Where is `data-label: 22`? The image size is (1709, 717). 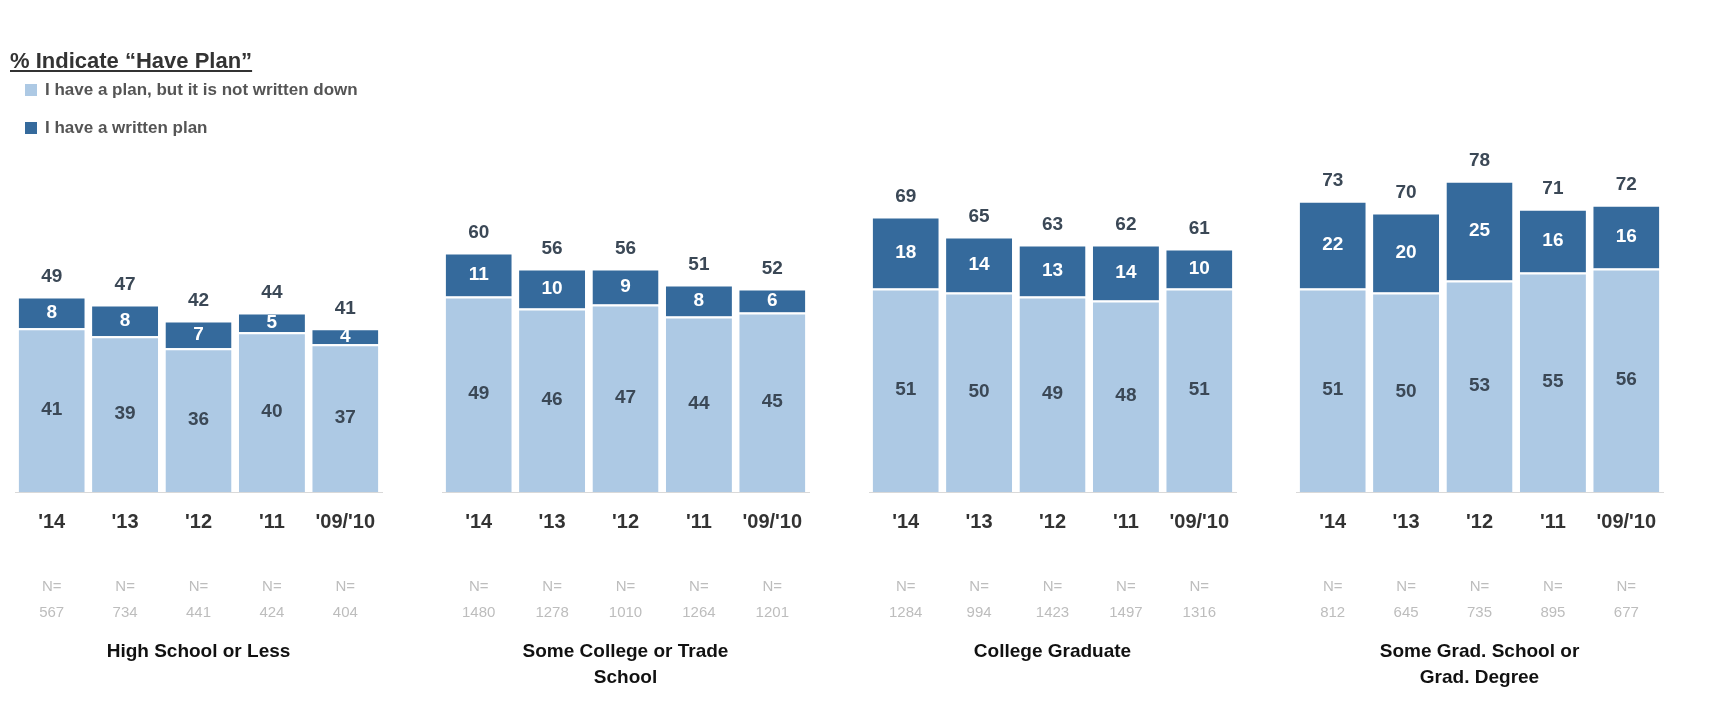
data-label: 22 is located at coordinates (1333, 243).